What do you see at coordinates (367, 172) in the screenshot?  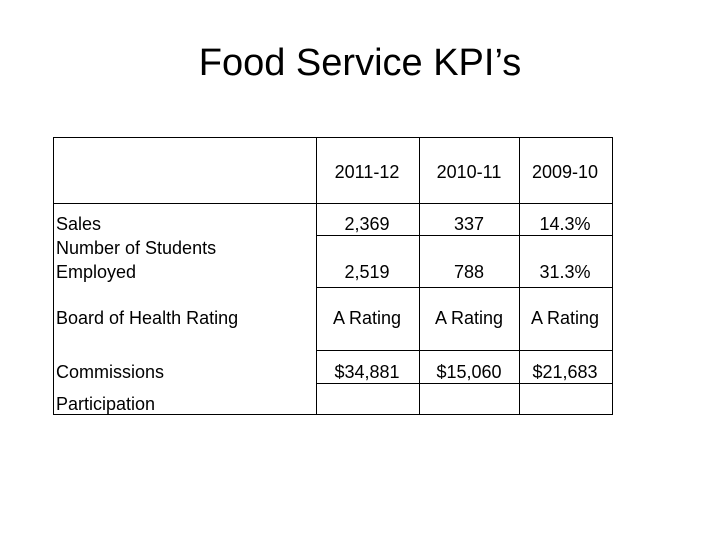 I see `column-header: 2011-12` at bounding box center [367, 172].